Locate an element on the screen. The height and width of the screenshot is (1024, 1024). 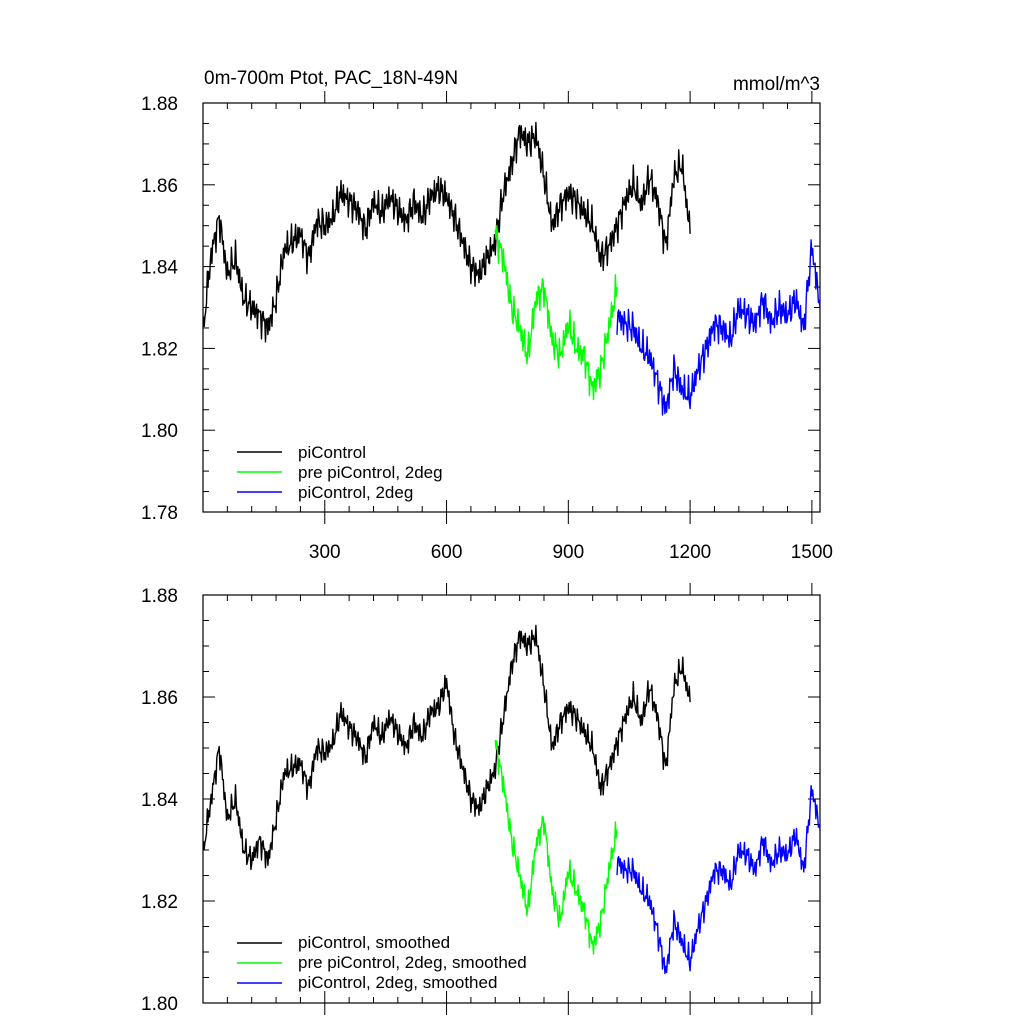
legend-label-picontrol-2deg: piControl, 2deg is located at coordinates (355, 492).